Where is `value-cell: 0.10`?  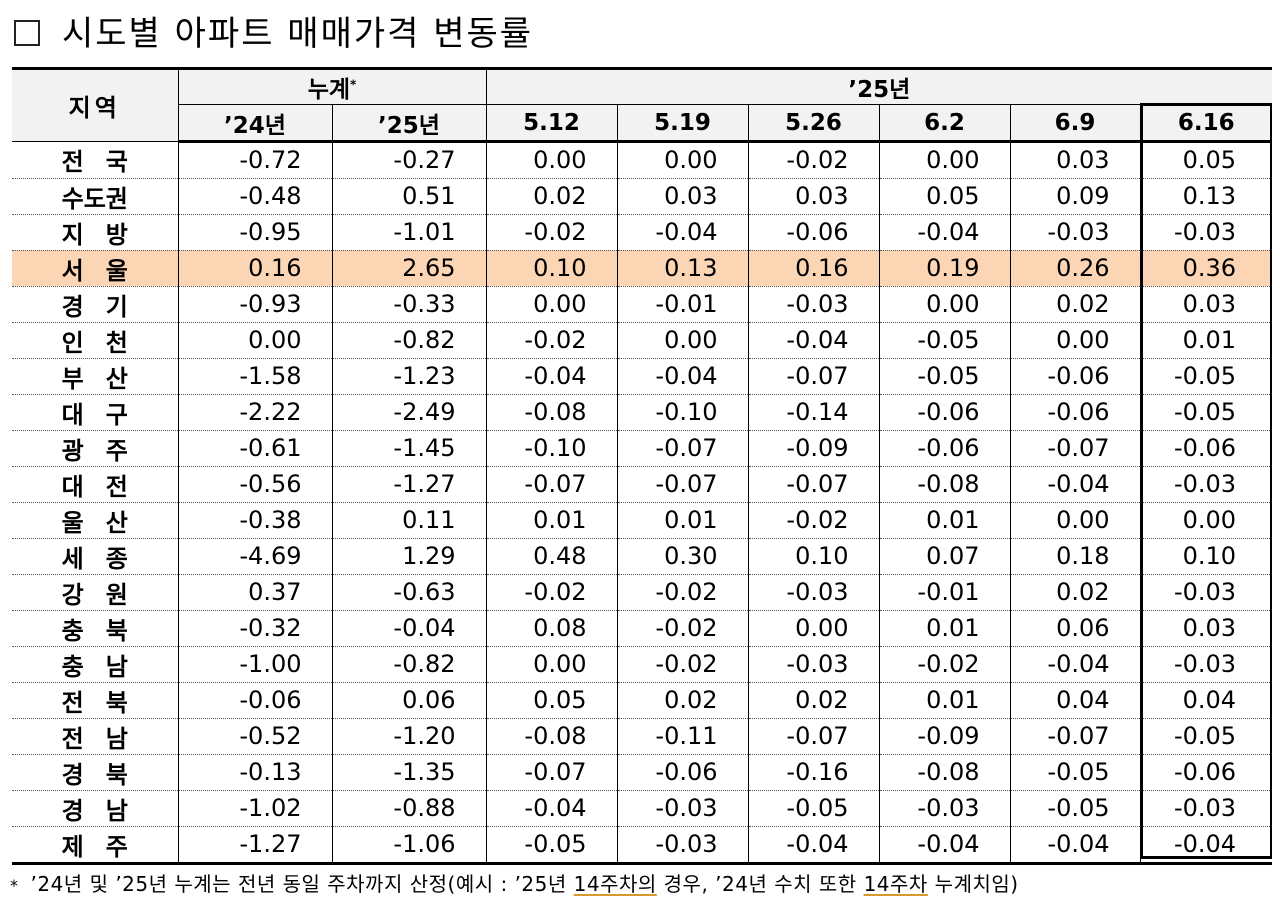 value-cell: 0.10 is located at coordinates (813, 556).